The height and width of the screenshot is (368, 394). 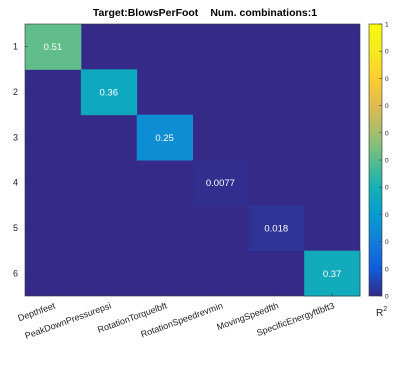 I want to click on cell-value-label: 0.25, so click(x=164, y=138).